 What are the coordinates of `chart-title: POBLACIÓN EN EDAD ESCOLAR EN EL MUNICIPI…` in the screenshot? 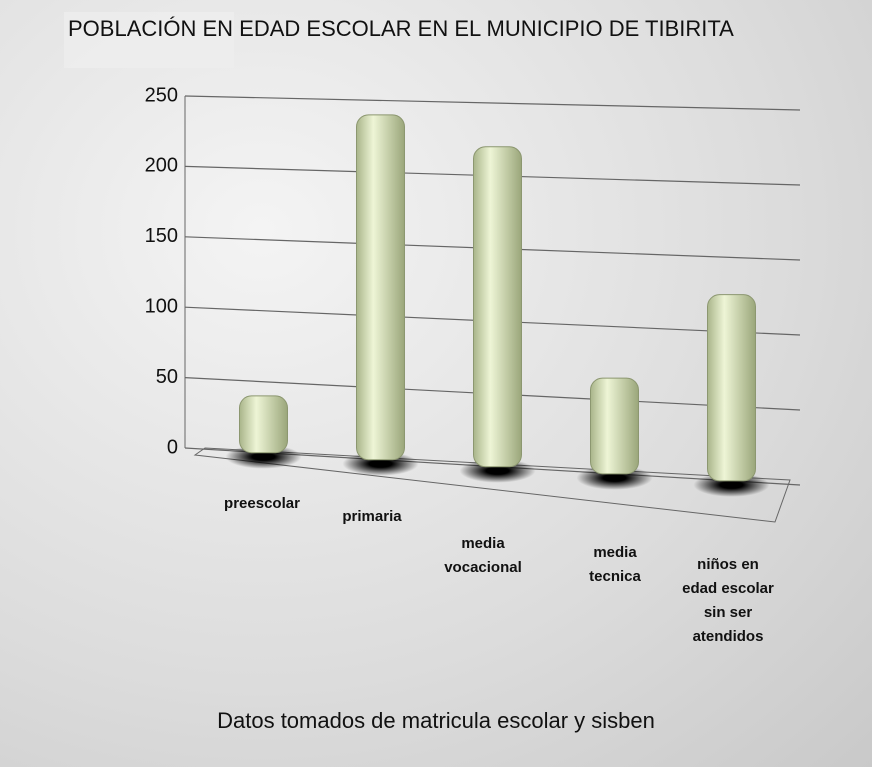 It's located at (401, 28).